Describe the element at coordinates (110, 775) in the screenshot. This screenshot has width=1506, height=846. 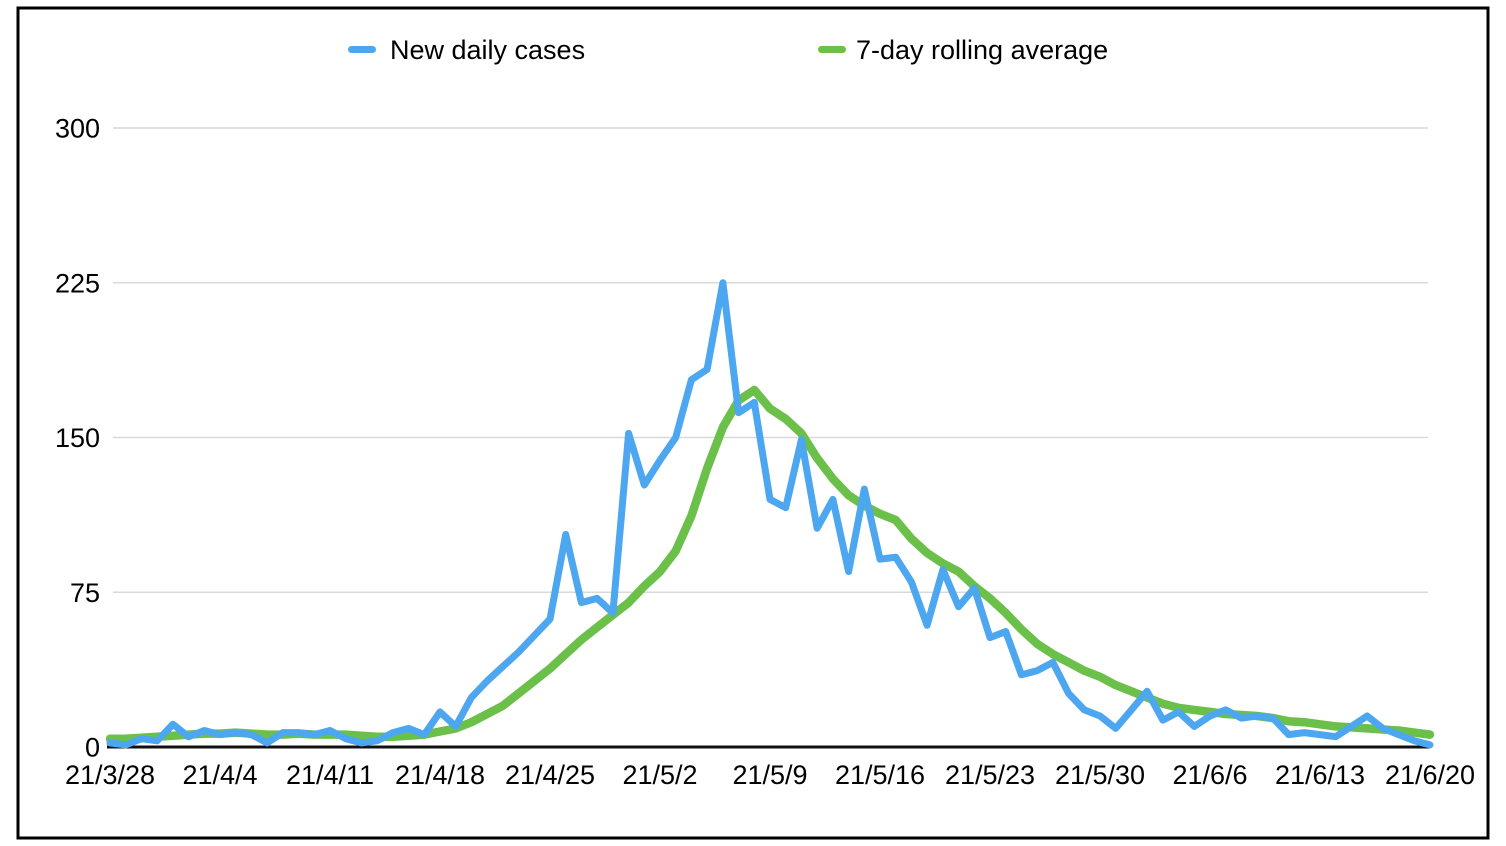
I see `x-tick-label: 21/3/28` at that location.